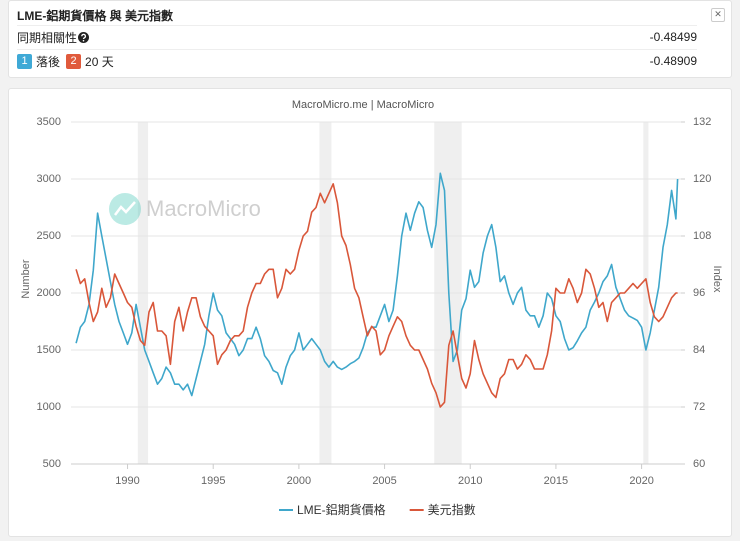  Describe the element at coordinates (299, 481) in the screenshot. I see `x-tick-label: 2000` at that location.